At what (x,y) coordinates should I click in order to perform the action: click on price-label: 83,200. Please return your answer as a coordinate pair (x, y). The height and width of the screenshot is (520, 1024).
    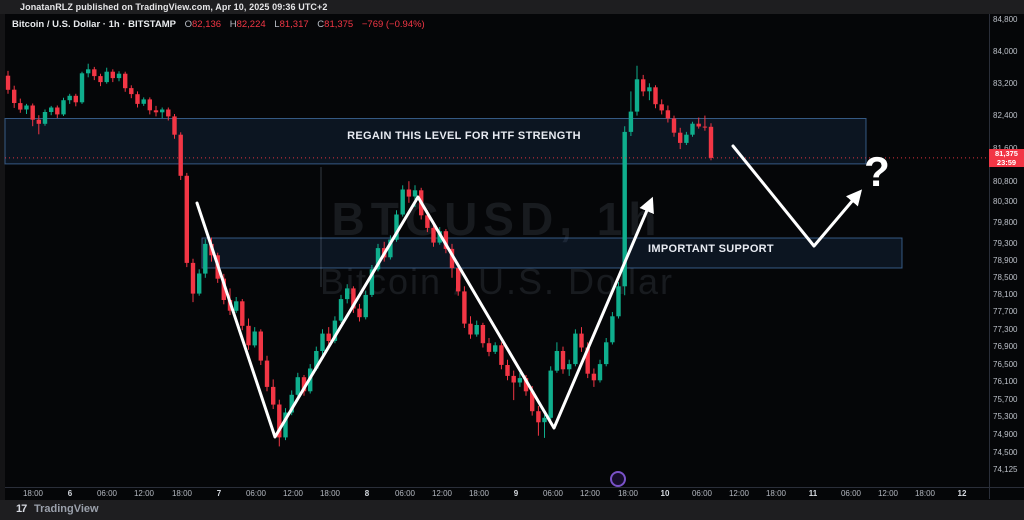
    Looking at the image, I should click on (1005, 83).